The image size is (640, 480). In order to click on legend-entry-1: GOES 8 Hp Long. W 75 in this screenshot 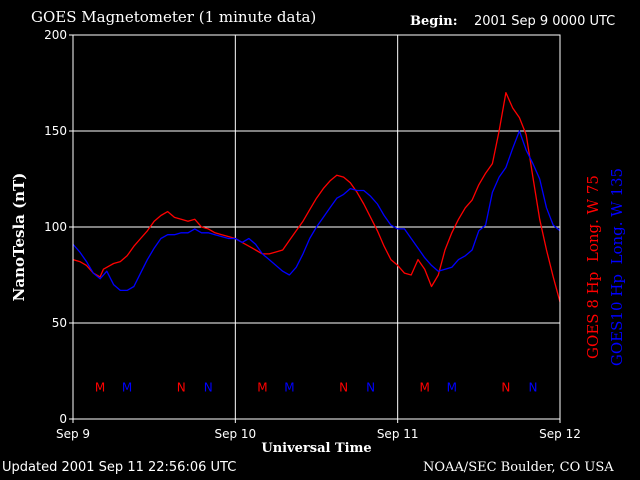, I will do `click(593, 267)`.